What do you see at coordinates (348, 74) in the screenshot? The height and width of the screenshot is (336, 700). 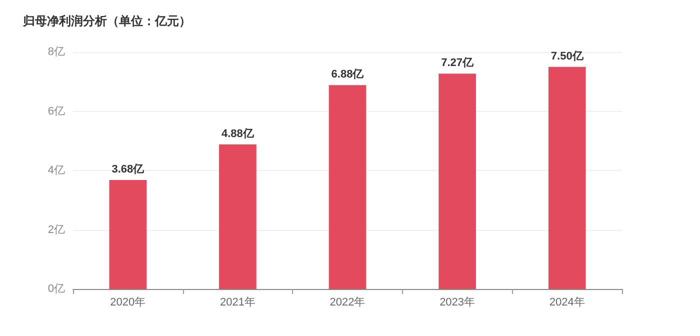 I see `data-label: 6.88亿` at bounding box center [348, 74].